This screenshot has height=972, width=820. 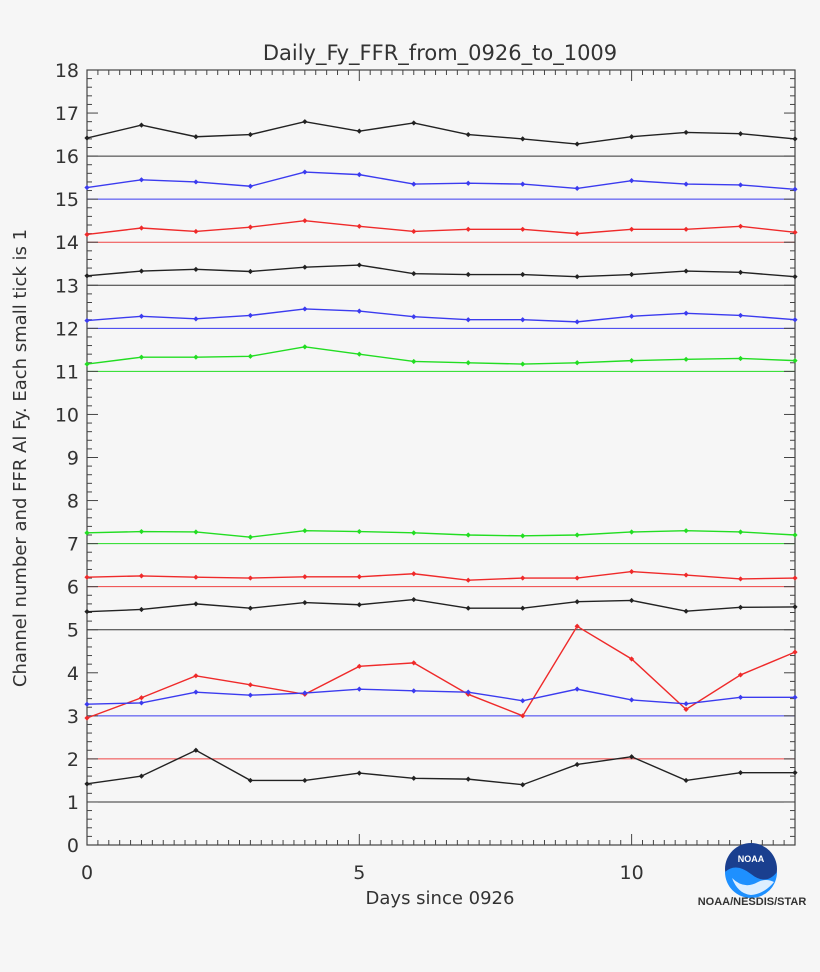 What do you see at coordinates (67, 157) in the screenshot?
I see `y-tick-label: 16` at bounding box center [67, 157].